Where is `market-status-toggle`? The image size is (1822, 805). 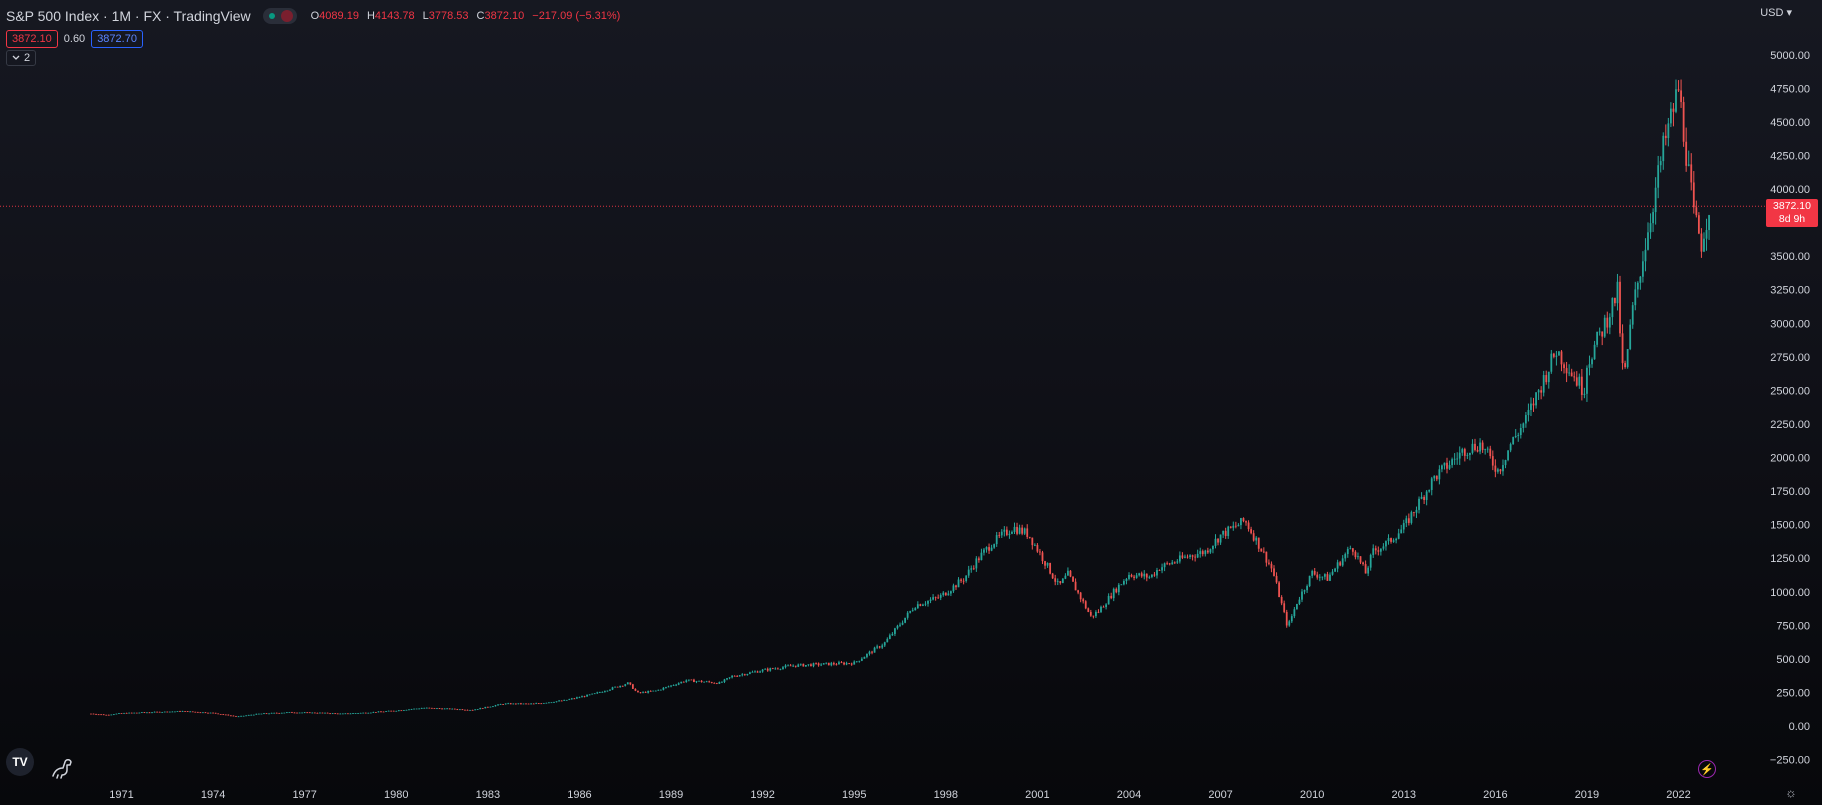
market-status-toggle is located at coordinates (279, 16).